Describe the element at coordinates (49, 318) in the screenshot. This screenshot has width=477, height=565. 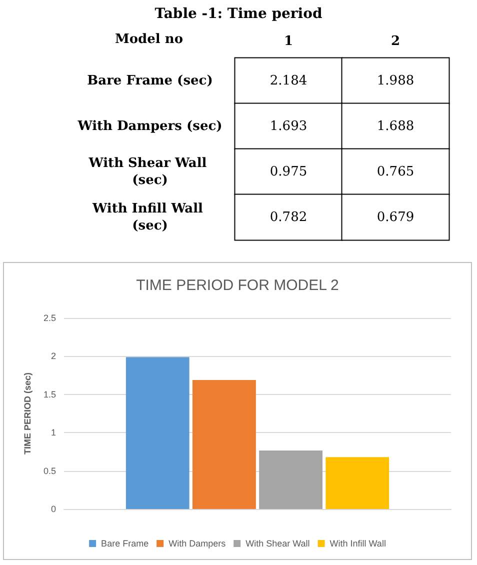
I see `y-tick-label: 2.5` at that location.